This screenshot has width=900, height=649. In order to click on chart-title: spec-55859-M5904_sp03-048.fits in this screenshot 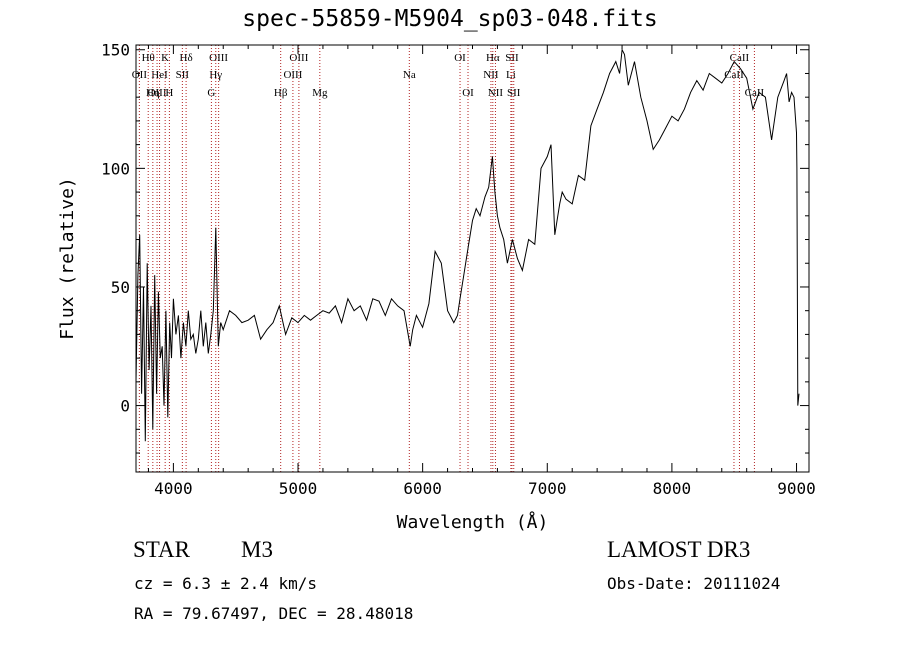, I will do `click(450, 19)`.